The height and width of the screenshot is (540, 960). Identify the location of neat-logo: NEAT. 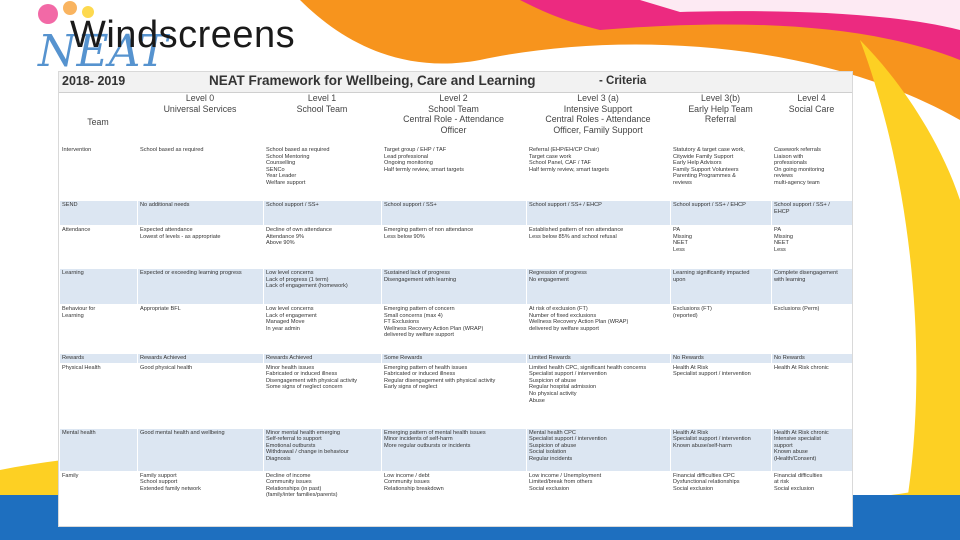
(104, 36).